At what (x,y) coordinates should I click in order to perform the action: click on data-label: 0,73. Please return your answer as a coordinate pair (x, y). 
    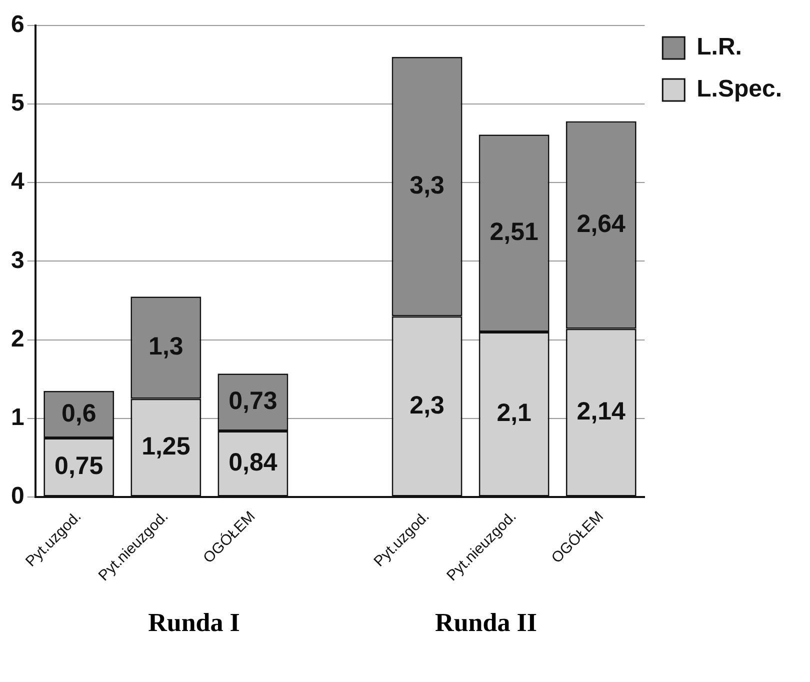
    Looking at the image, I should click on (253, 401).